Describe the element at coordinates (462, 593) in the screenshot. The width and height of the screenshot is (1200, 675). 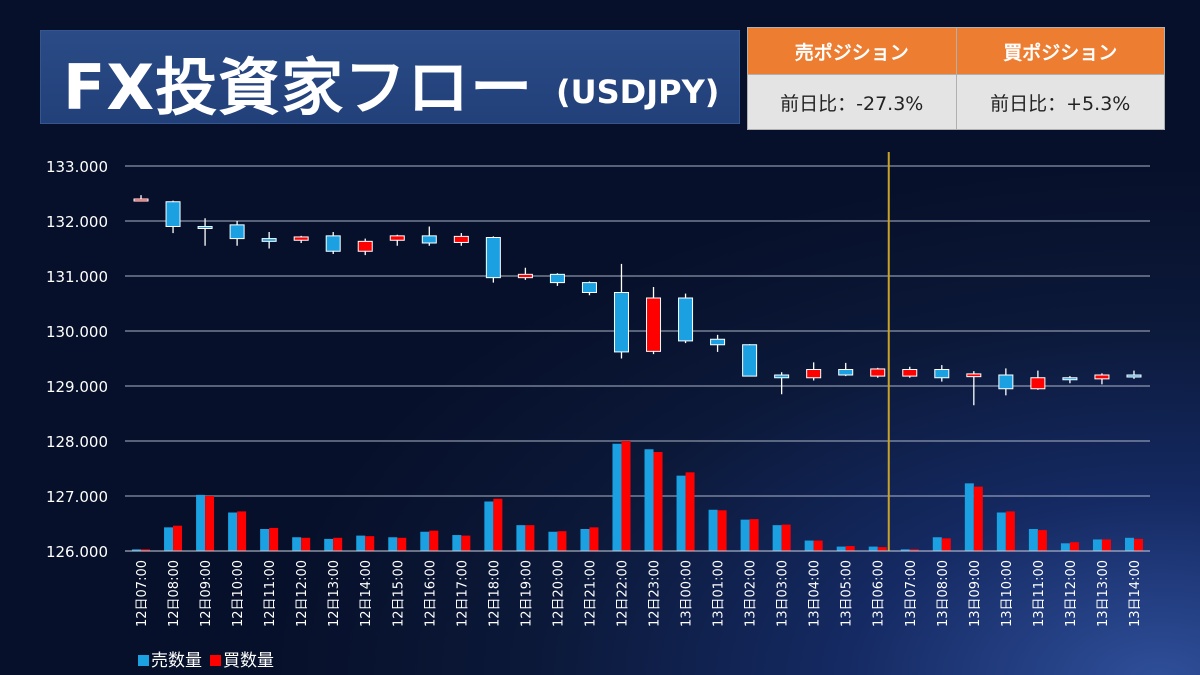
I see `x-tick-label: 12日17:00` at that location.